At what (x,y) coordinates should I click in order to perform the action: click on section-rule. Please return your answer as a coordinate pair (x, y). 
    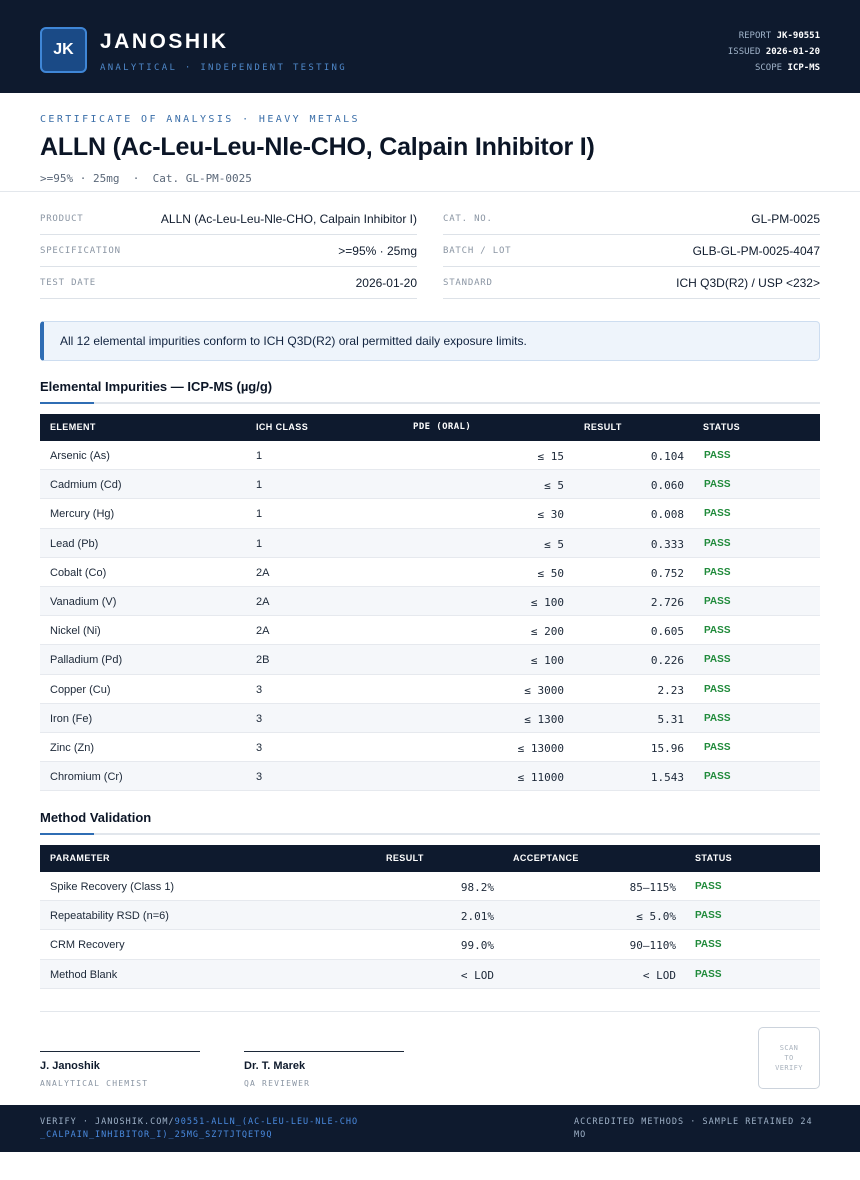
    Looking at the image, I should click on (430, 403).